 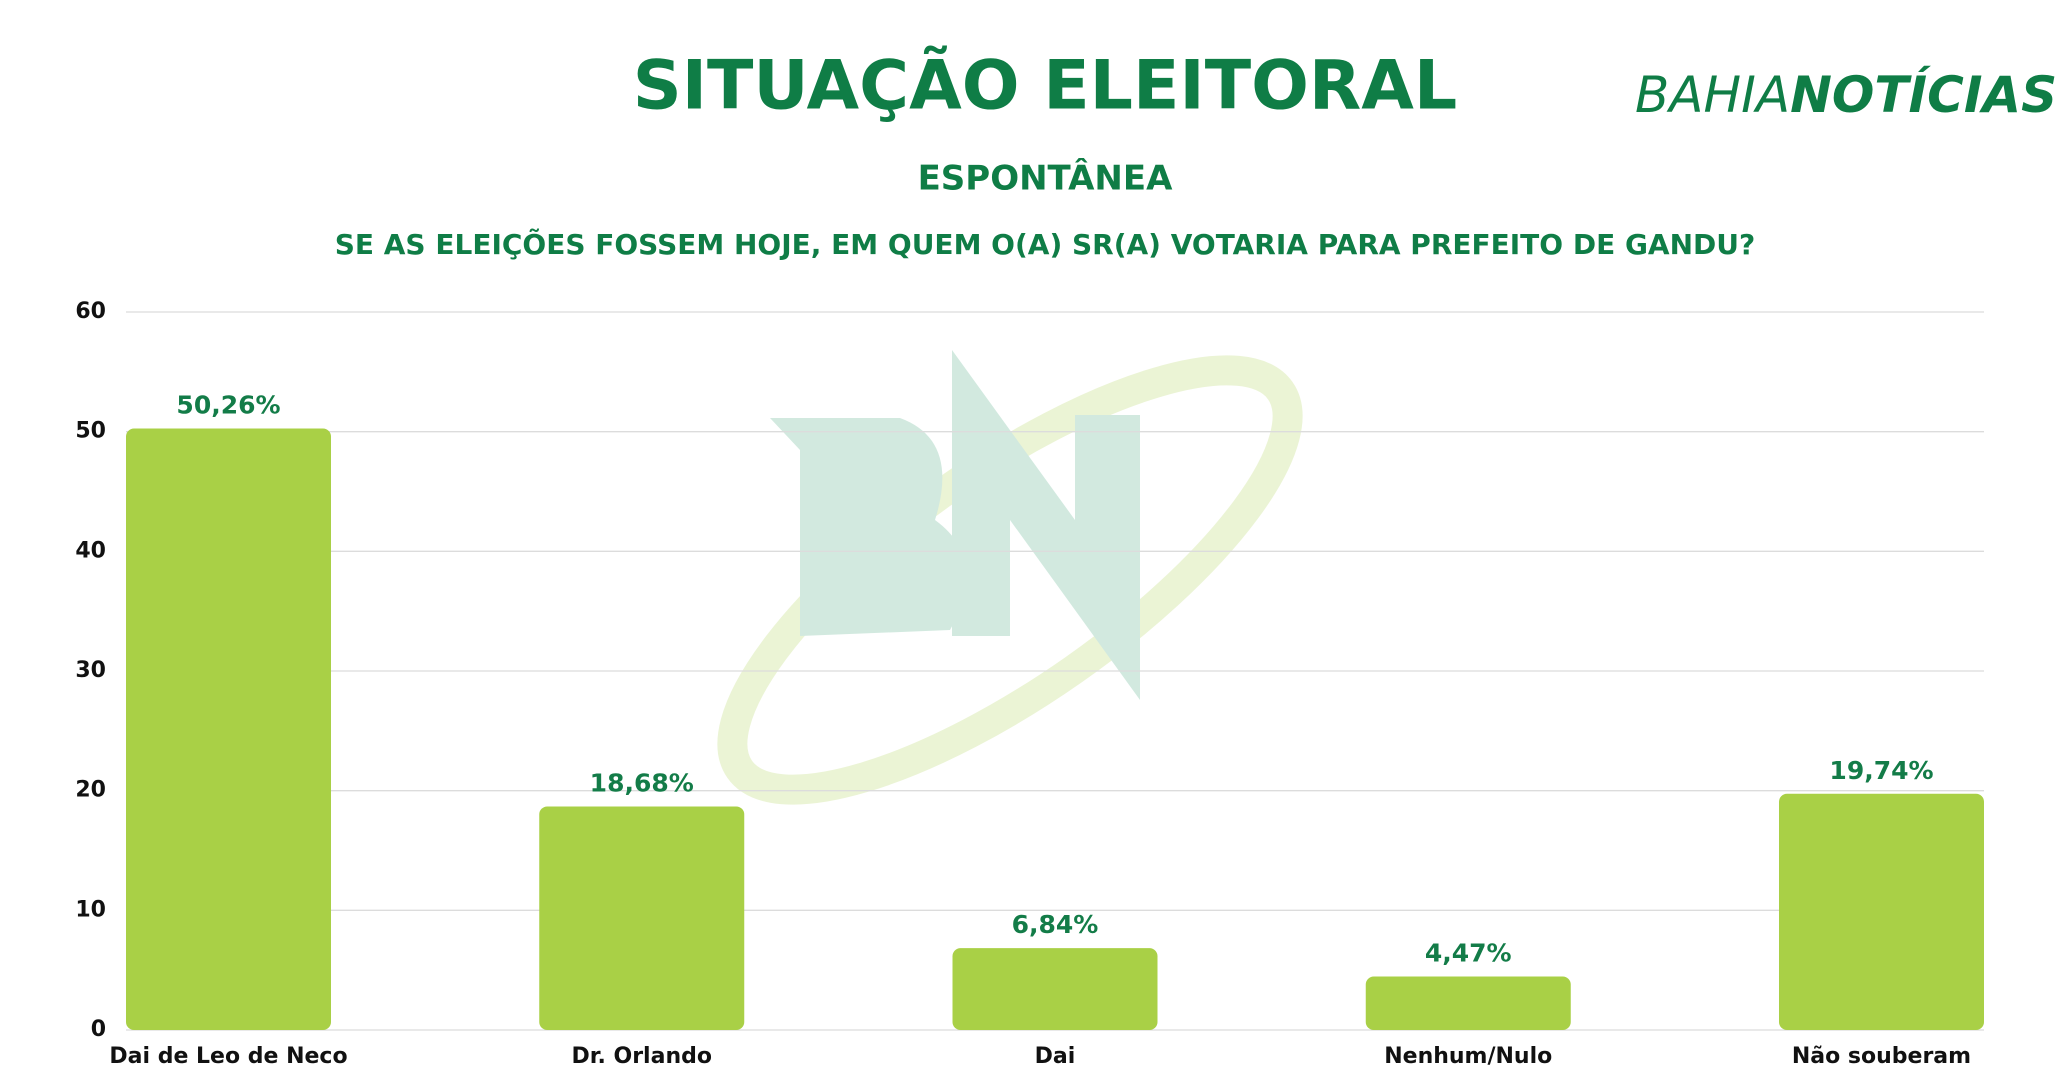 I want to click on x-tick-label: Dai de Leo de Neco, so click(x=228, y=1056).